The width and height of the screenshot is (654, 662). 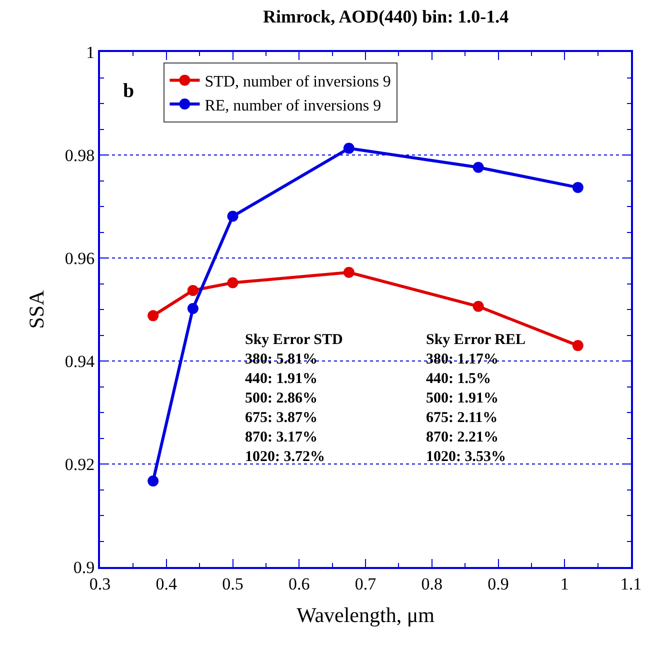 I want to click on y-tick-label: 0.92, so click(x=79, y=464).